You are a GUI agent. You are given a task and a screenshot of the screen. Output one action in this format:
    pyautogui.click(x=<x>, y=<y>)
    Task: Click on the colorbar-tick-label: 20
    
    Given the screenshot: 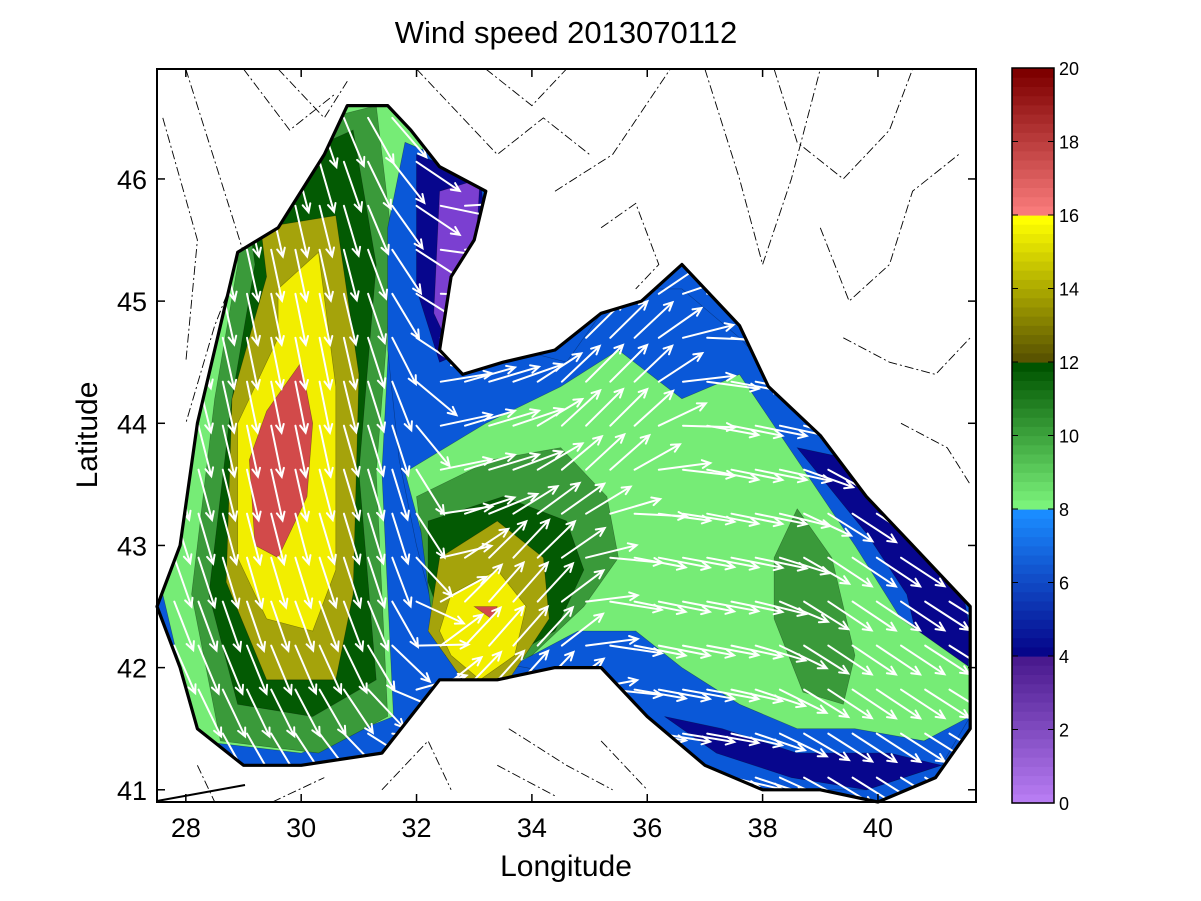 What is the action you would take?
    pyautogui.click(x=1069, y=69)
    